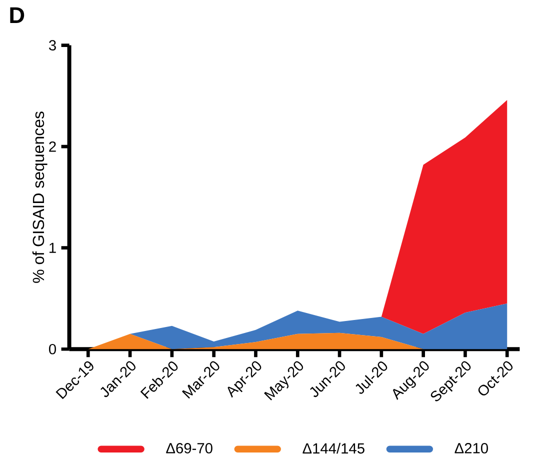 Image resolution: width=537 pixels, height=456 pixels. Describe the element at coordinates (52, 147) in the screenshot. I see `y-tick-label: 2` at that location.